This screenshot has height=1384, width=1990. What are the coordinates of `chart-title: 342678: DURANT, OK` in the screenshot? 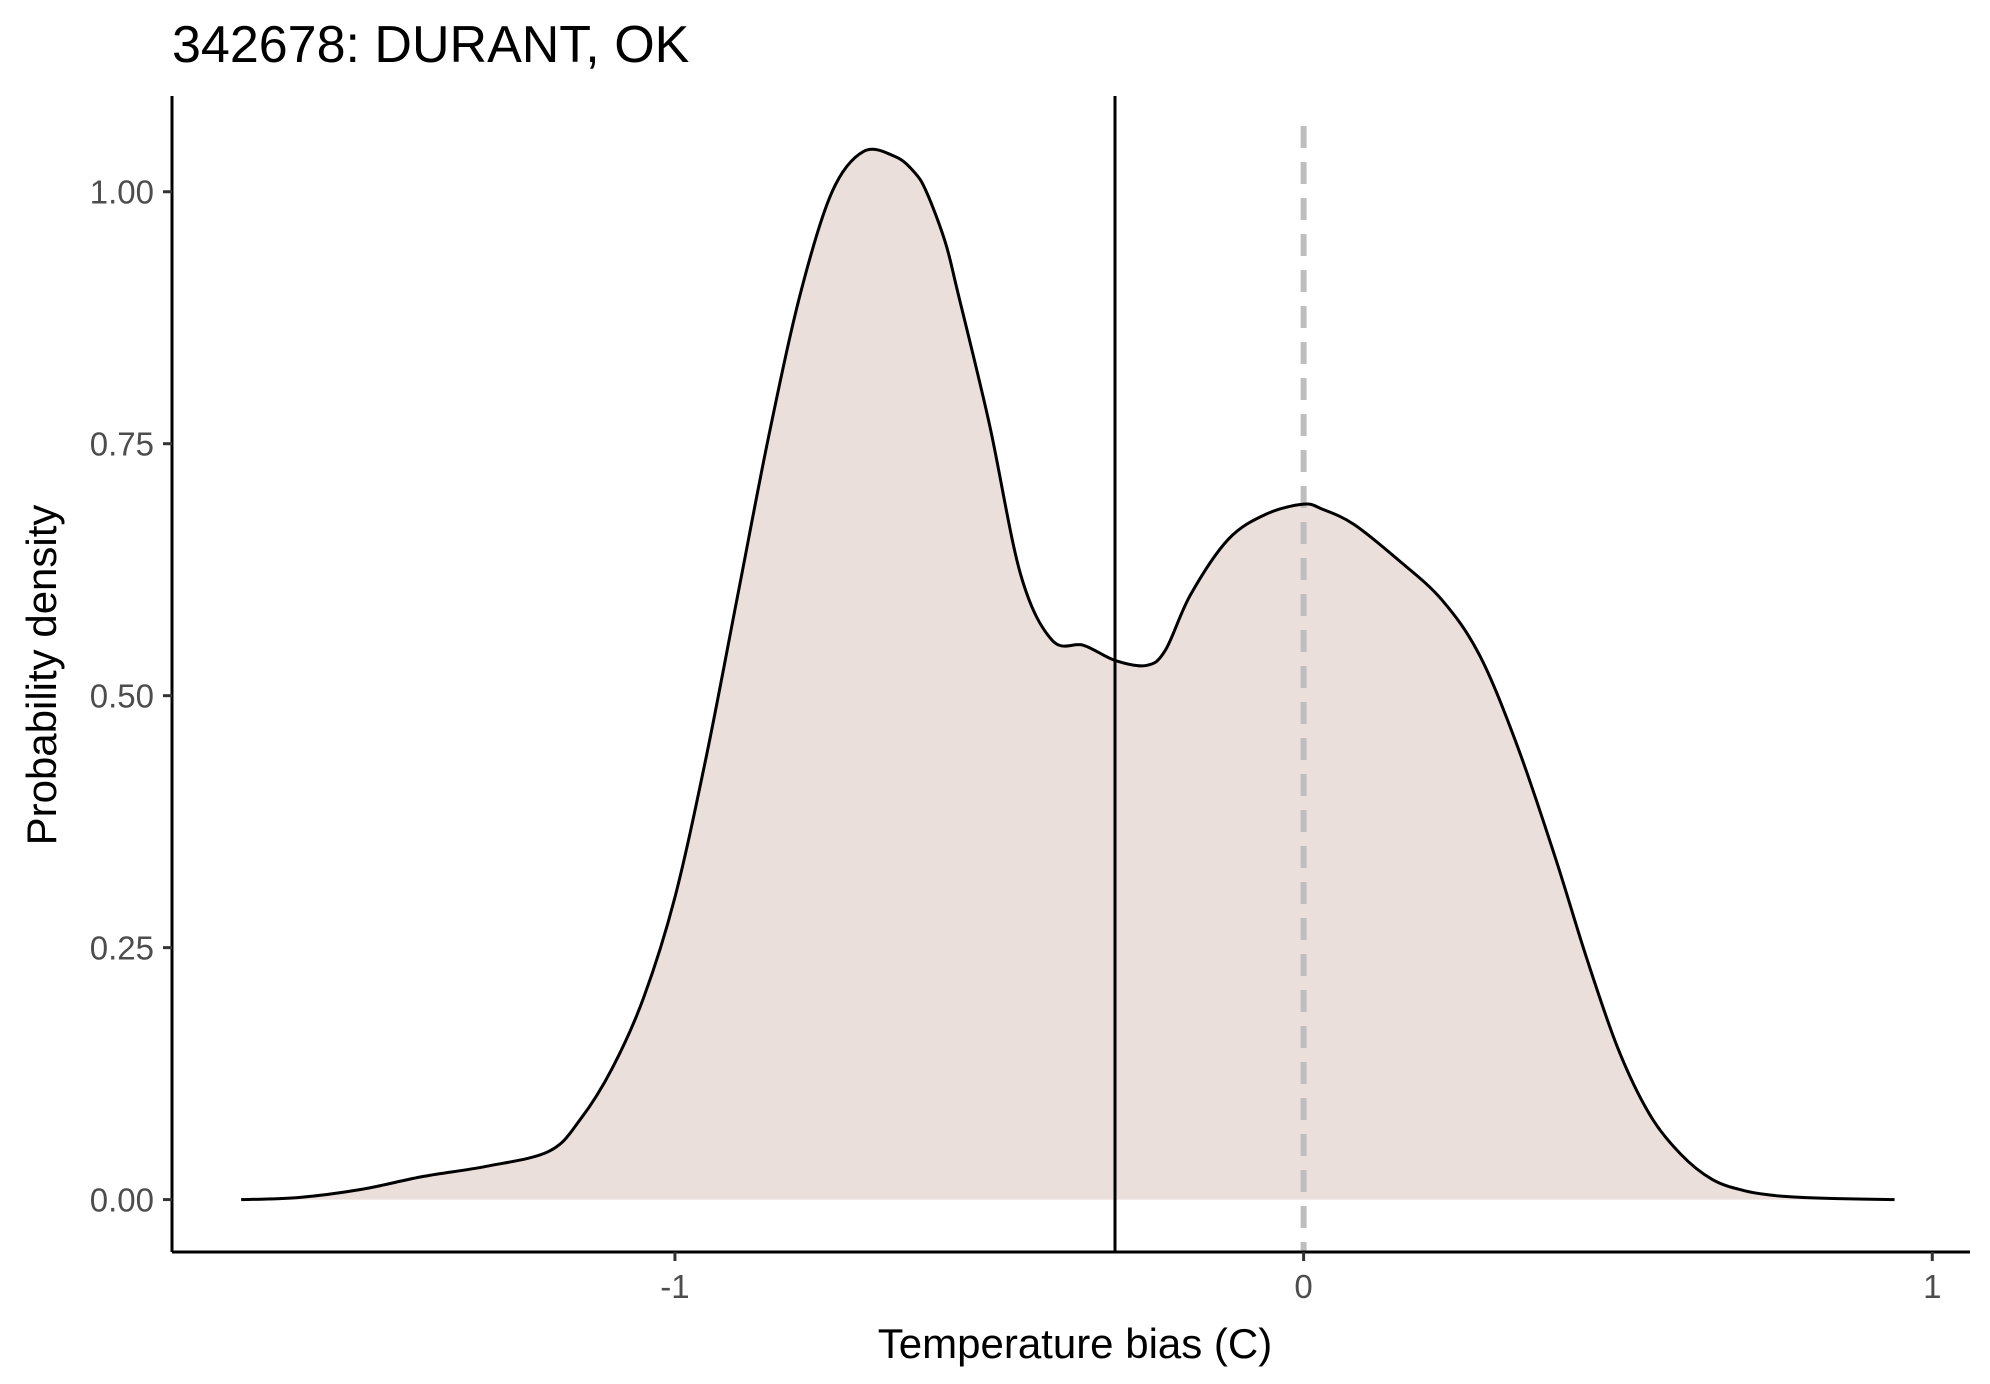 It's located at (431, 45).